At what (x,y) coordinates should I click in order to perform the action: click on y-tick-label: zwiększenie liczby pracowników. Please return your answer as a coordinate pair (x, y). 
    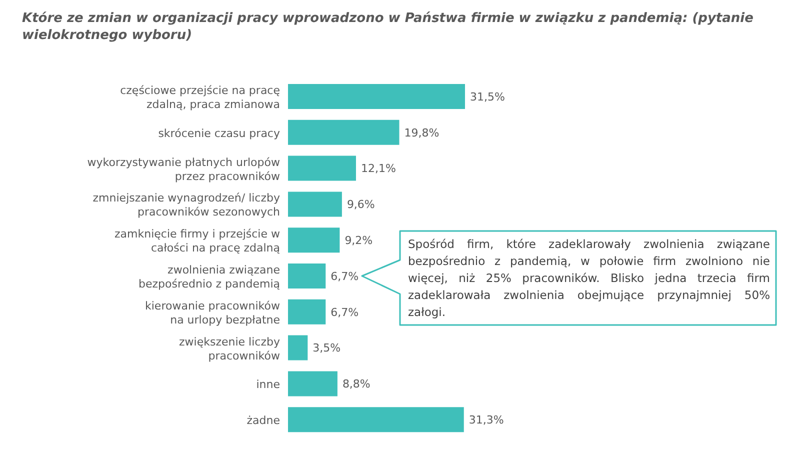
    Looking at the image, I should click on (229, 348).